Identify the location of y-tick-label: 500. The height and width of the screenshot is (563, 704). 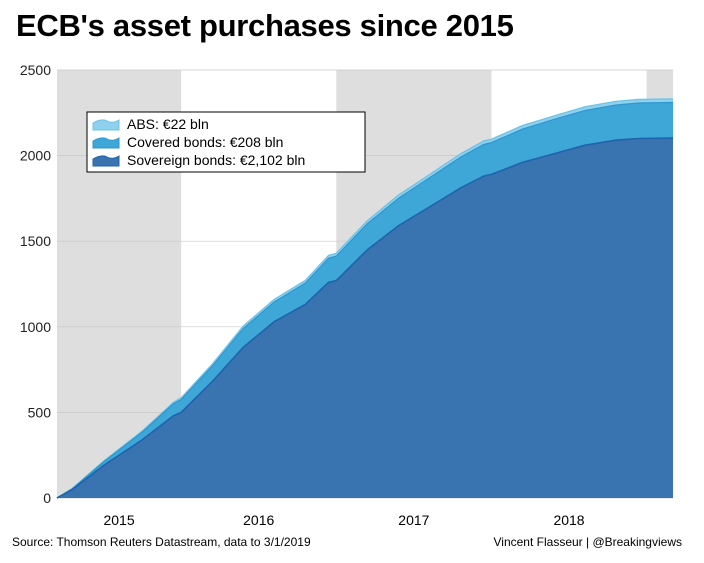
(40, 412).